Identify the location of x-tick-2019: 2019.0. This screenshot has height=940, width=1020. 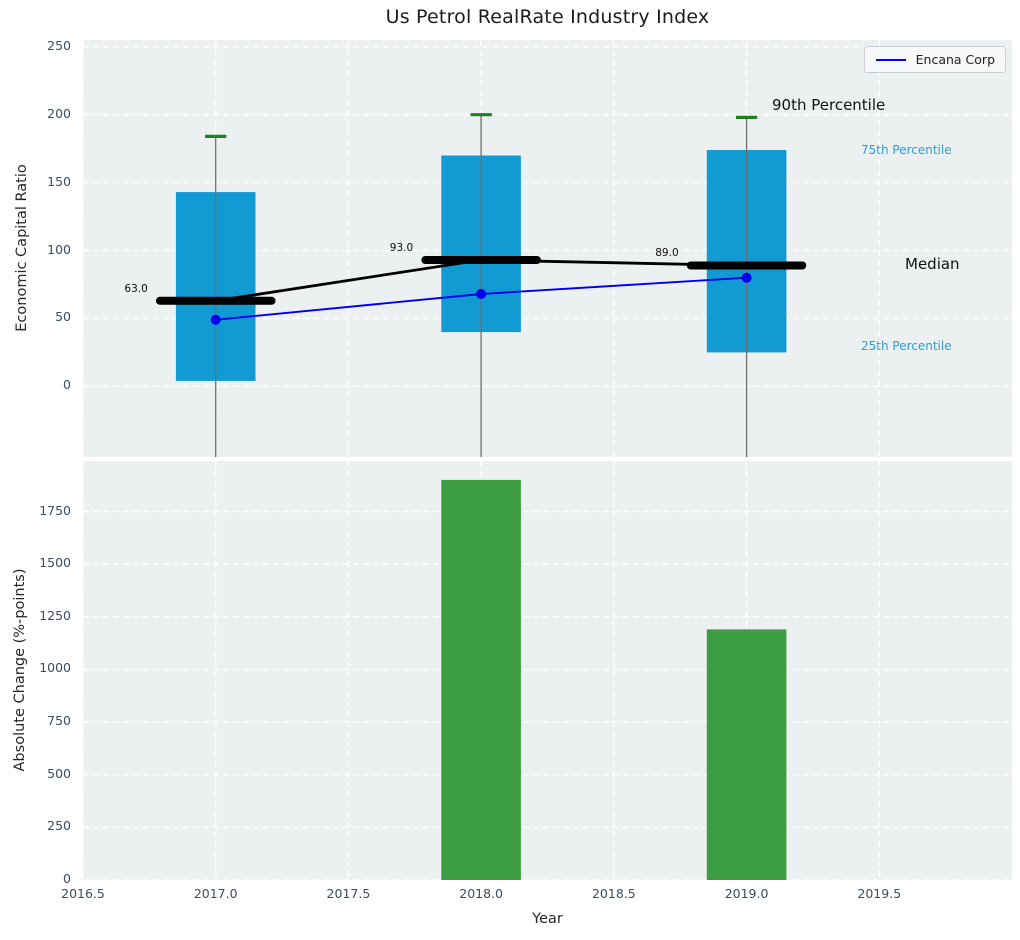
(746, 893).